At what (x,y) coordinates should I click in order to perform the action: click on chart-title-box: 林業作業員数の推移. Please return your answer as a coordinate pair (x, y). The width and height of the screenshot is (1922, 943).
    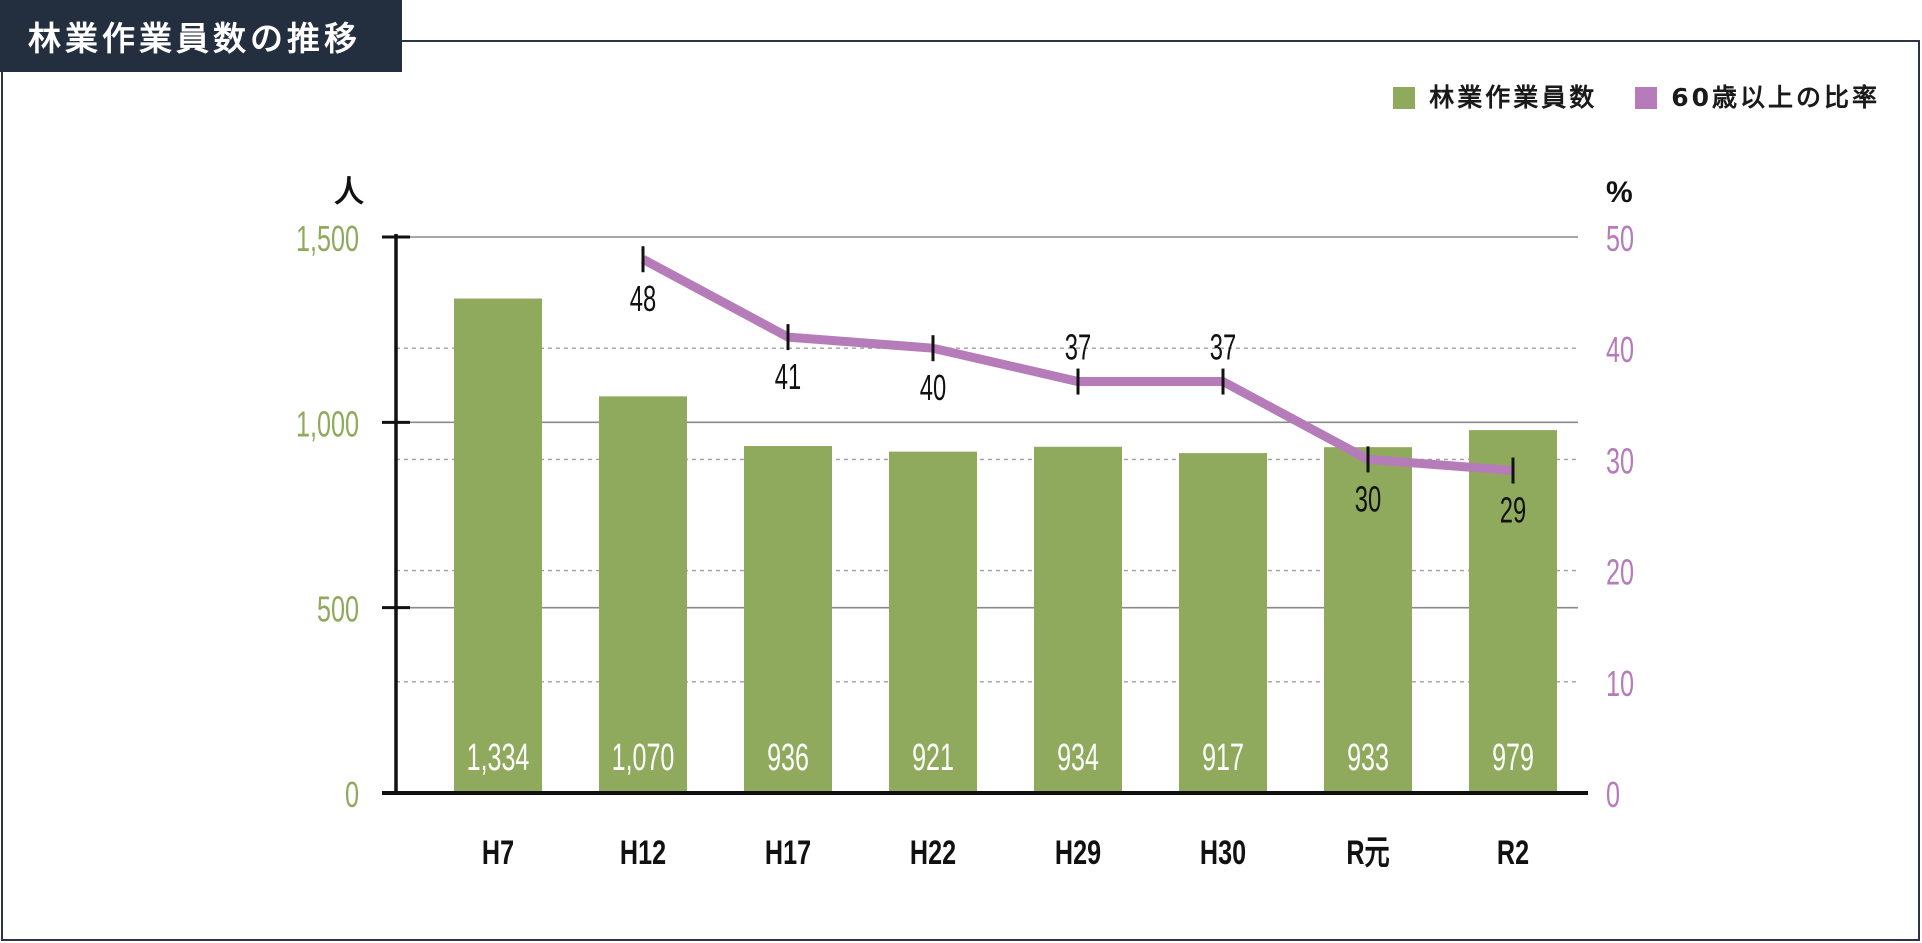
    Looking at the image, I should click on (201, 36).